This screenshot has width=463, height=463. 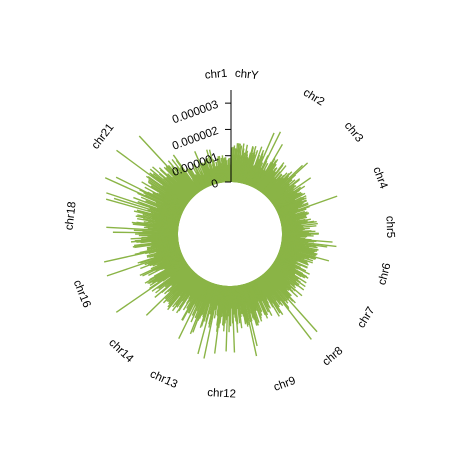 What do you see at coordinates (298, 240) in the screenshot?
I see `bar-chr5` at bounding box center [298, 240].